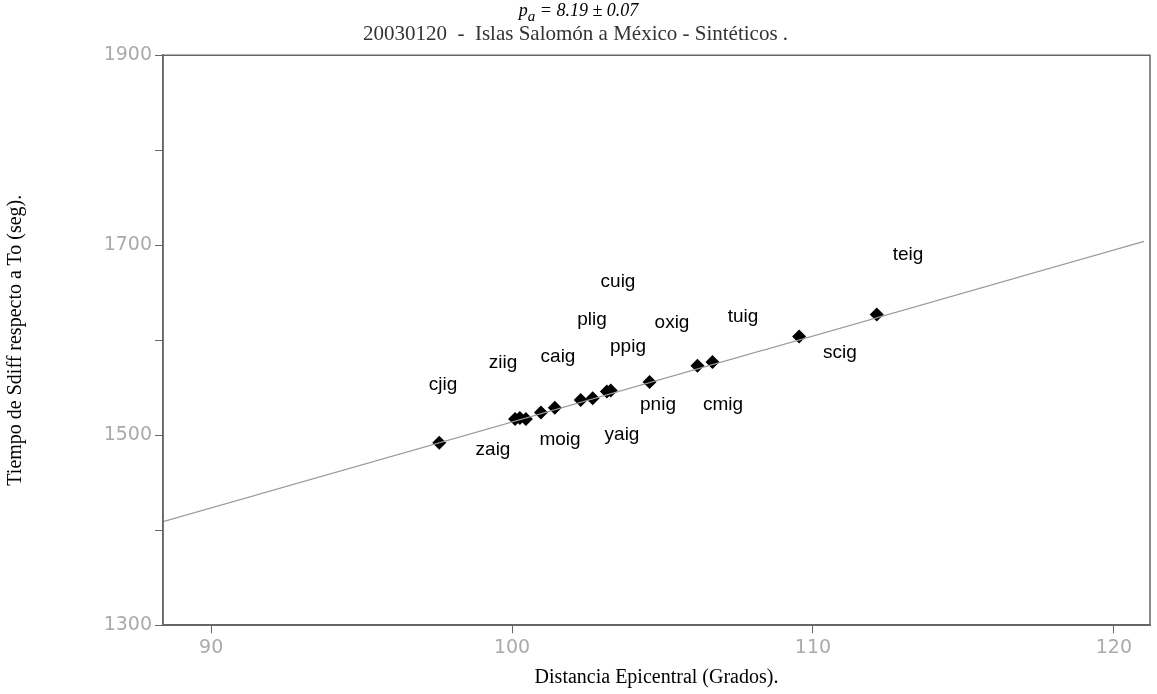 This screenshot has height=694, width=1157. What do you see at coordinates (799, 336) in the screenshot?
I see `point` at bounding box center [799, 336].